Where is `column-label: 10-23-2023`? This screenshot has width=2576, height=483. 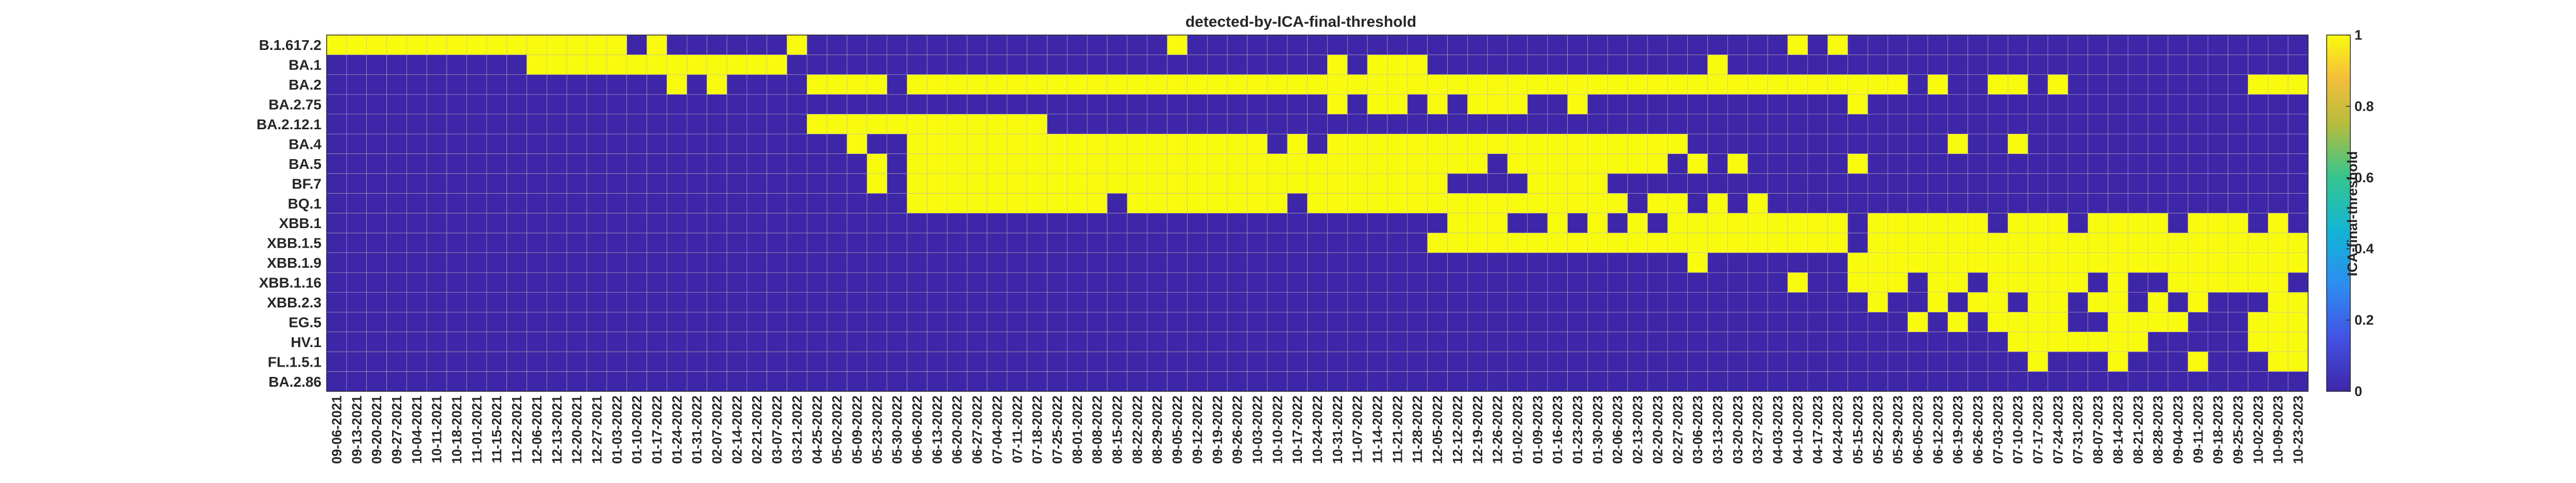 column-label: 10-23-2023 is located at coordinates (2298, 429).